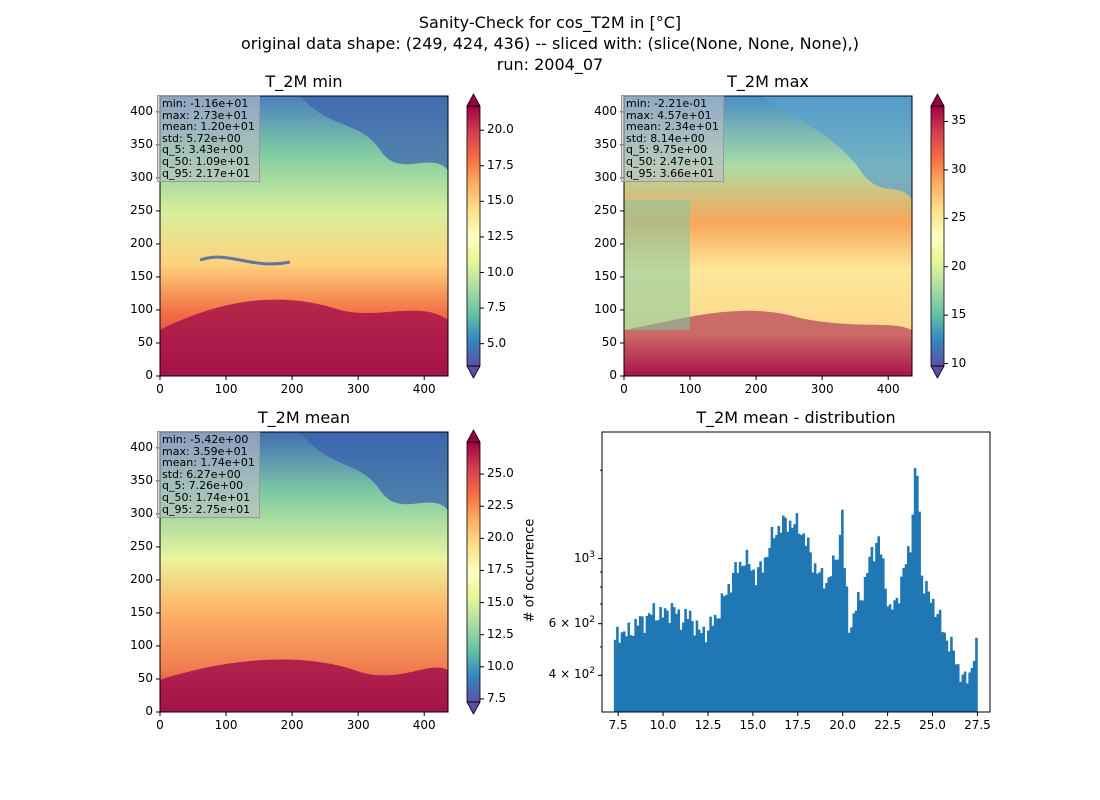 The image size is (1100, 800). What do you see at coordinates (160, 725) in the screenshot?
I see `x-tick-label: 0` at bounding box center [160, 725].